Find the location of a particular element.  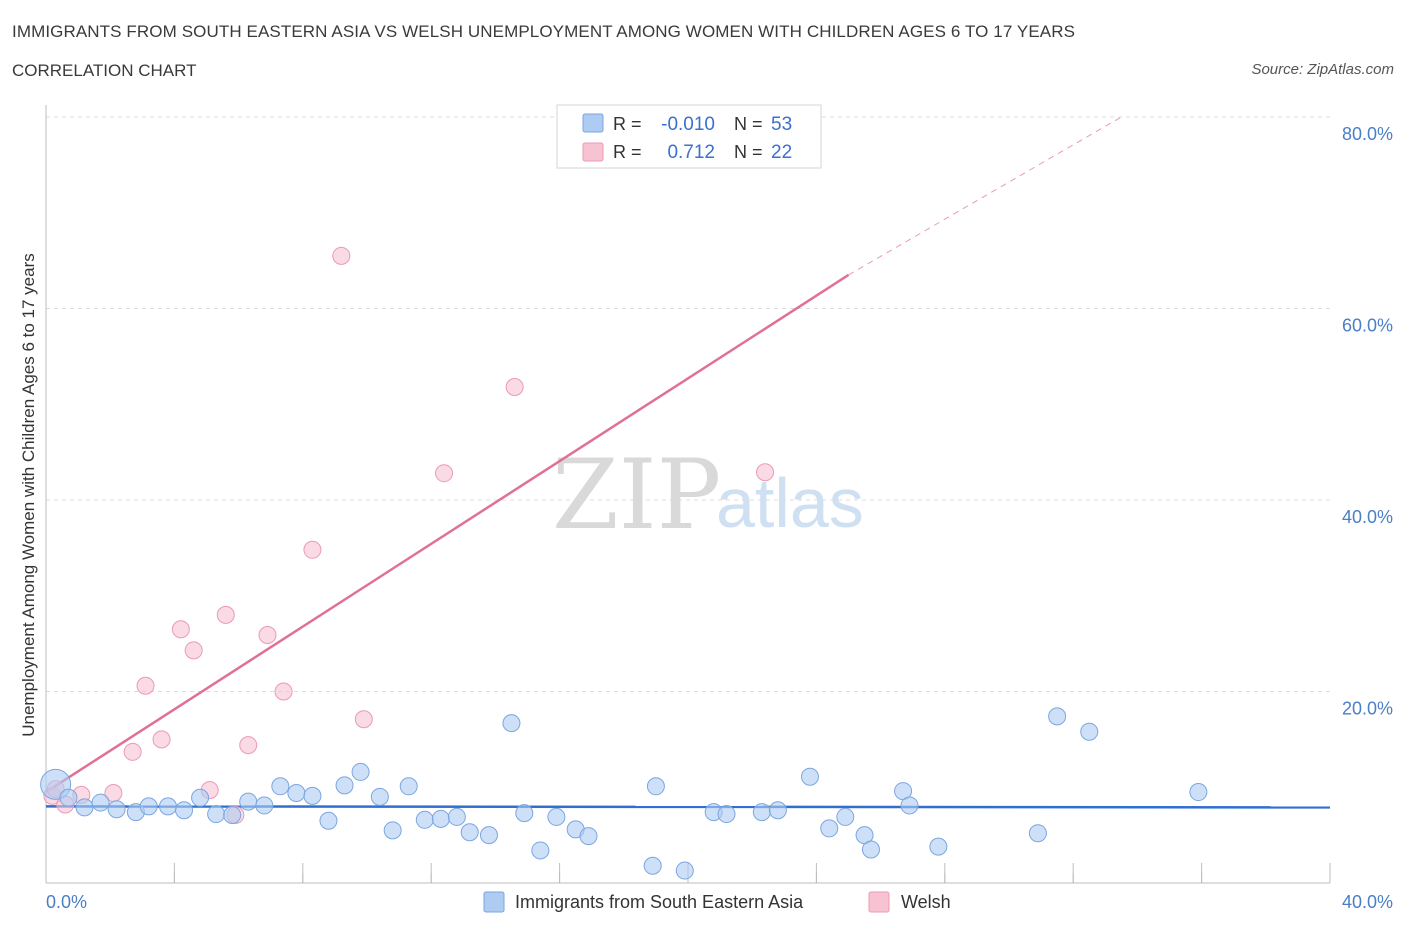

stats-r-label-pink: R = is located at coordinates (627, 152).